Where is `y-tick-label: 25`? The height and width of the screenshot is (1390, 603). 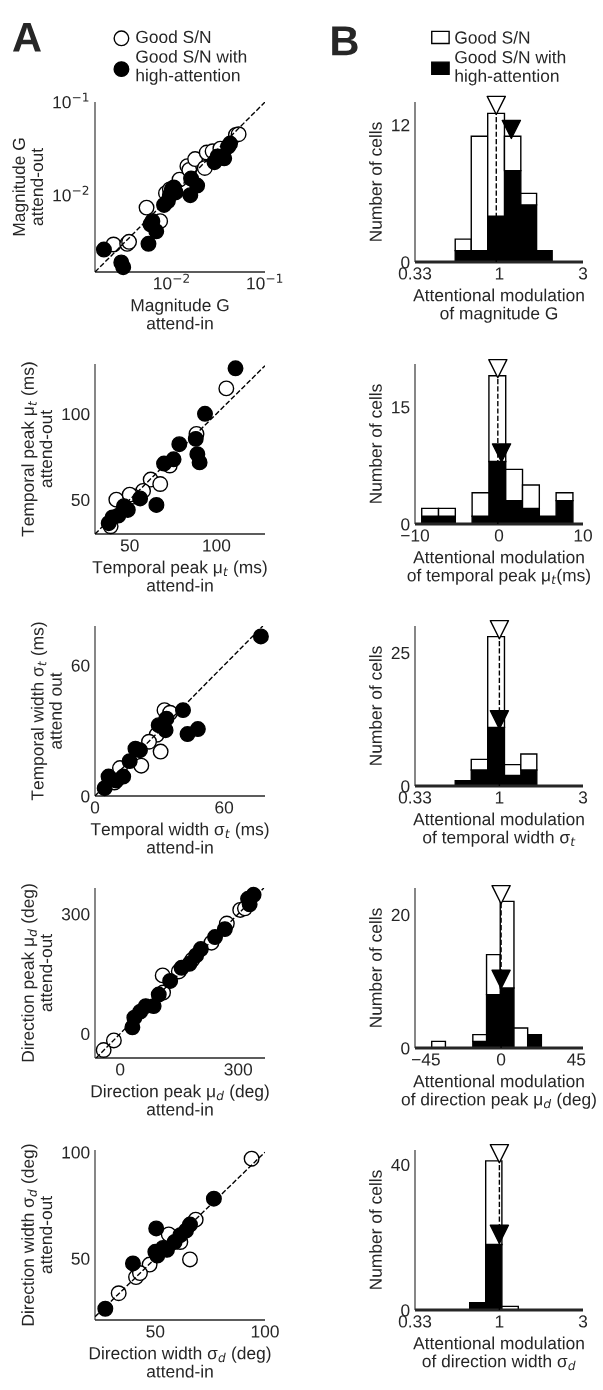
y-tick-label: 25 is located at coordinates (400, 653).